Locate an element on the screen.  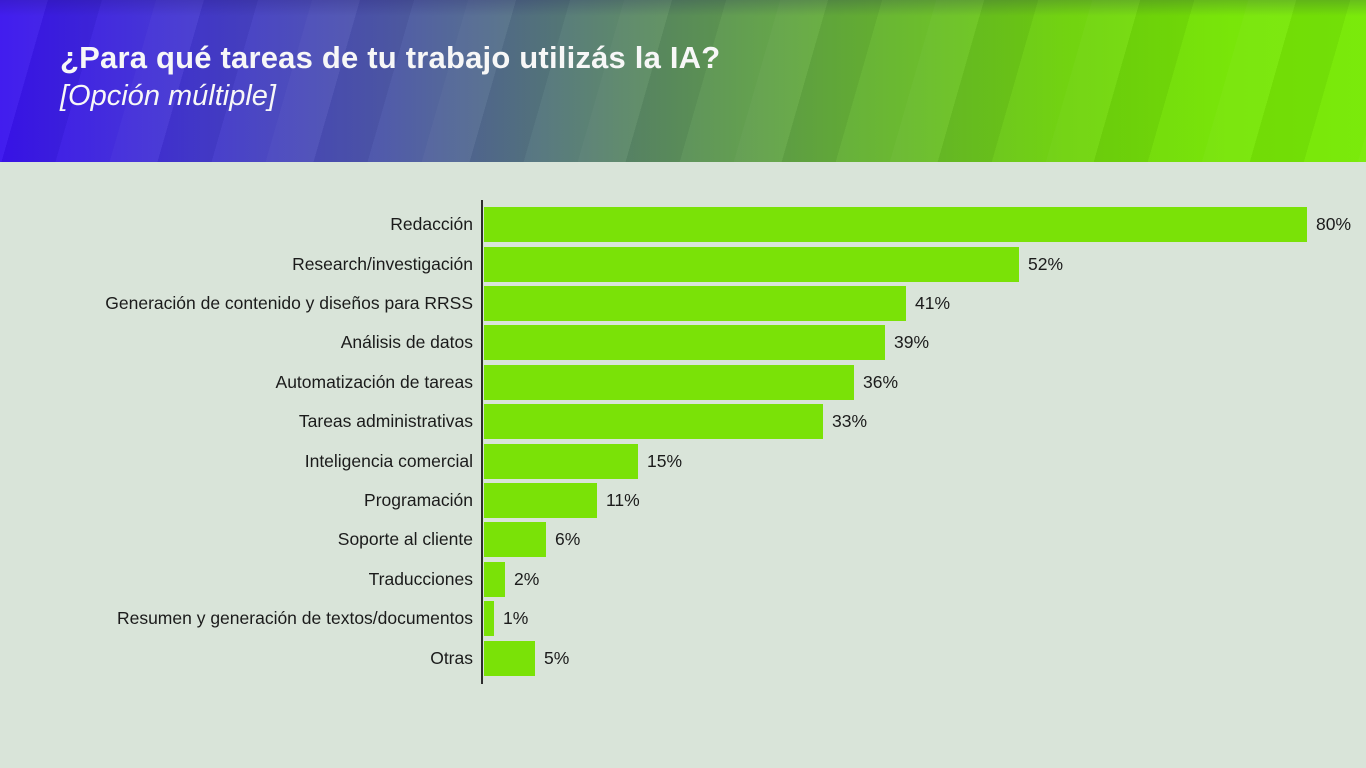
bar-row: Redacción 80% is located at coordinates (683, 224).